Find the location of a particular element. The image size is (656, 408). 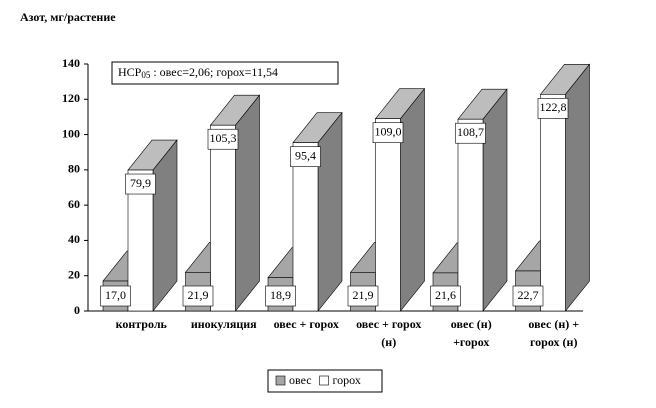

x-tick-label: овес + горох (н) is located at coordinates (388, 333).